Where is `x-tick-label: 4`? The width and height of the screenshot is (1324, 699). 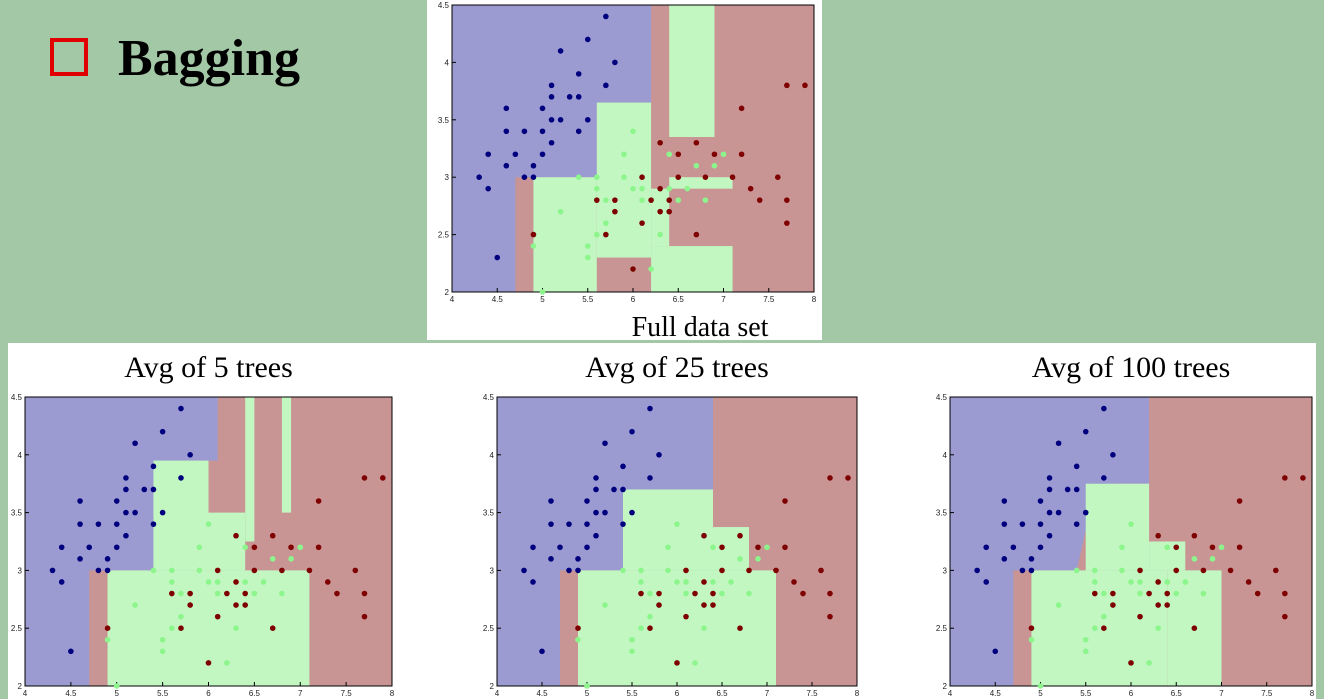 x-tick-label: 4 is located at coordinates (25, 693).